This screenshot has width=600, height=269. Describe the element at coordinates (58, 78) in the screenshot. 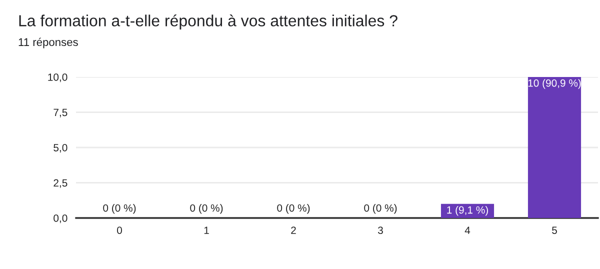

I see `y-tick-label: 10,0` at that location.